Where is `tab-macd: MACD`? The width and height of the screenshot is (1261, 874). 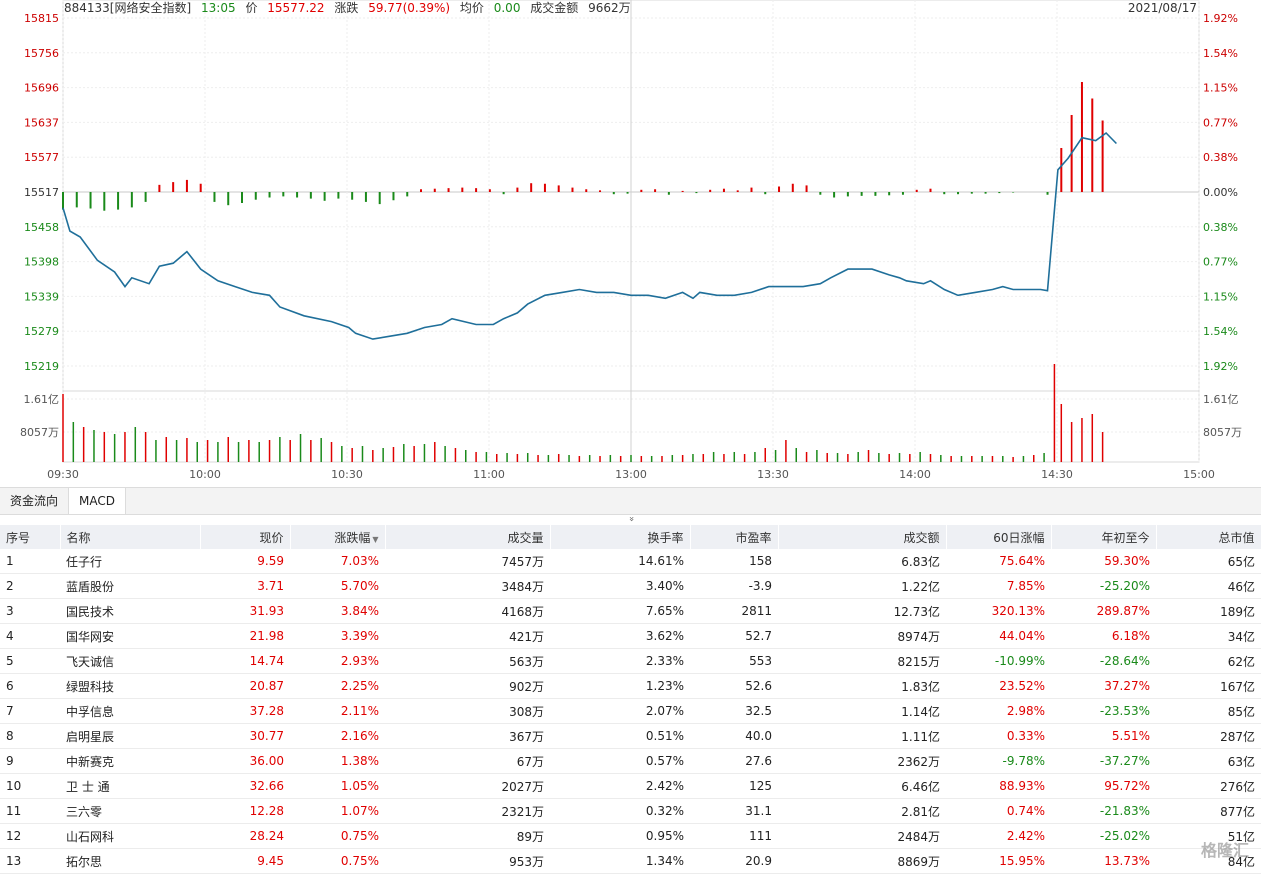 tab-macd: MACD is located at coordinates (97, 501).